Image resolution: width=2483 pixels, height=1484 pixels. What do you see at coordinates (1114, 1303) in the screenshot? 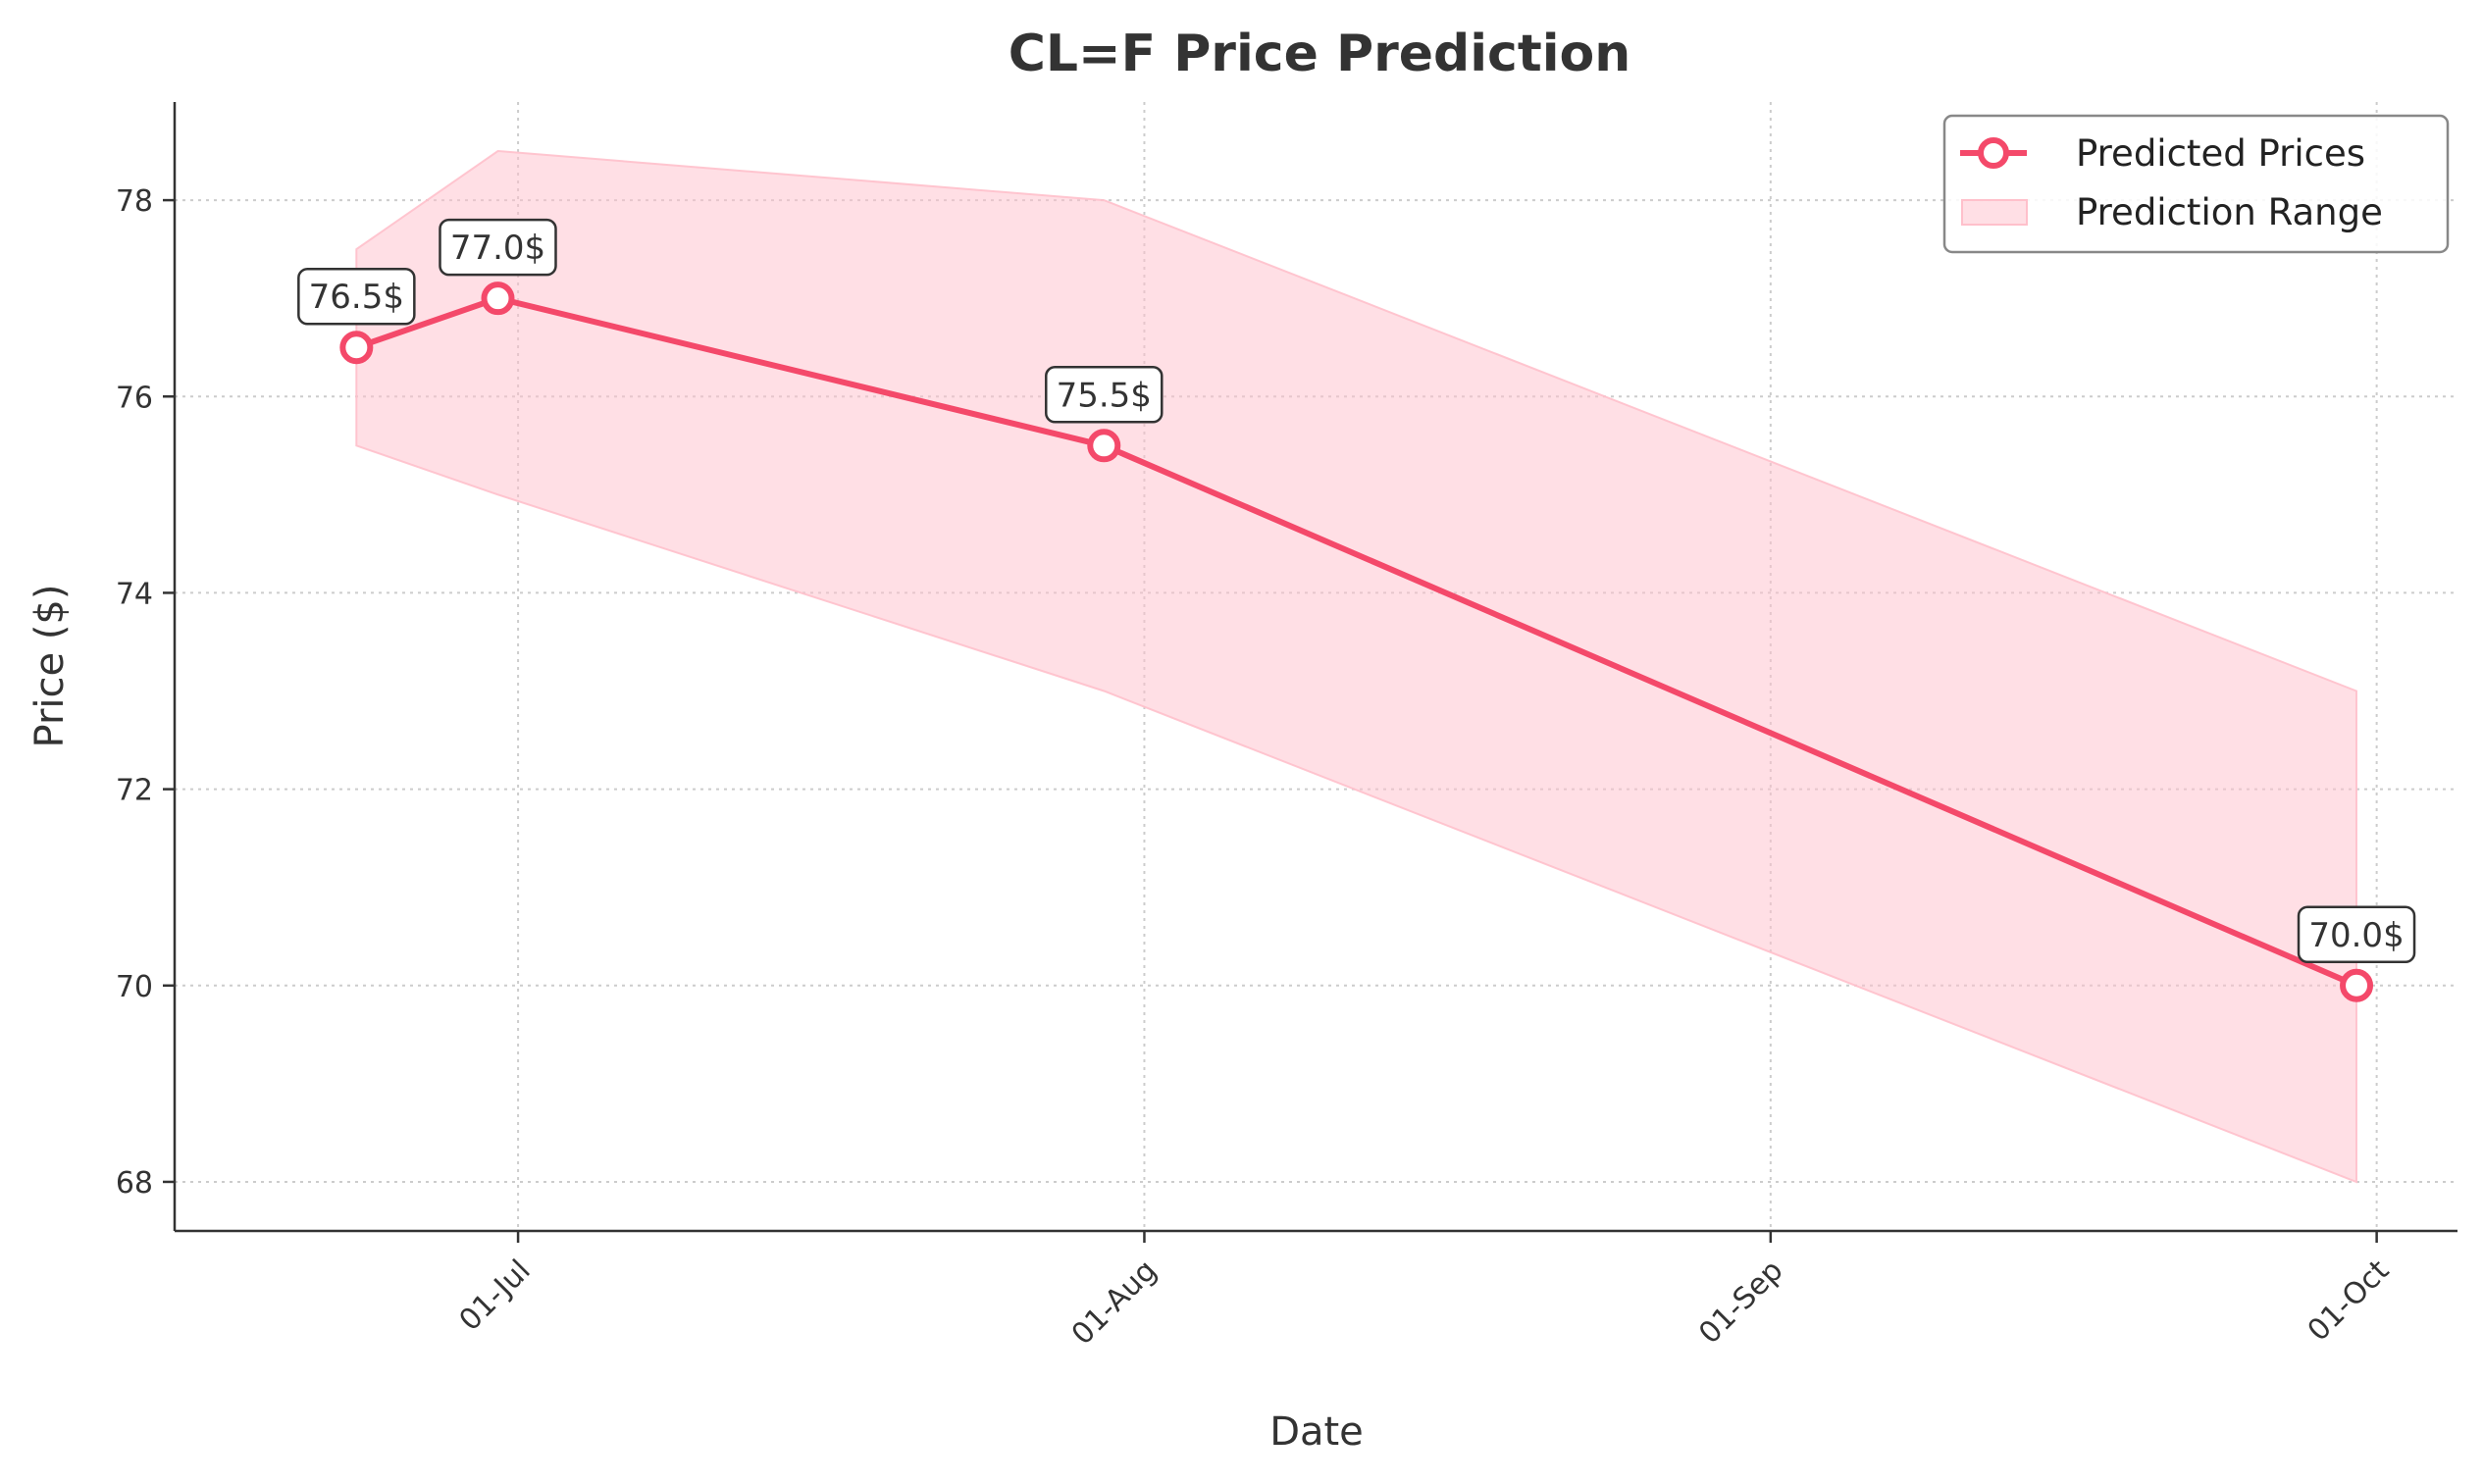
I see `x-tick-label: 01-Aug` at bounding box center [1114, 1303].